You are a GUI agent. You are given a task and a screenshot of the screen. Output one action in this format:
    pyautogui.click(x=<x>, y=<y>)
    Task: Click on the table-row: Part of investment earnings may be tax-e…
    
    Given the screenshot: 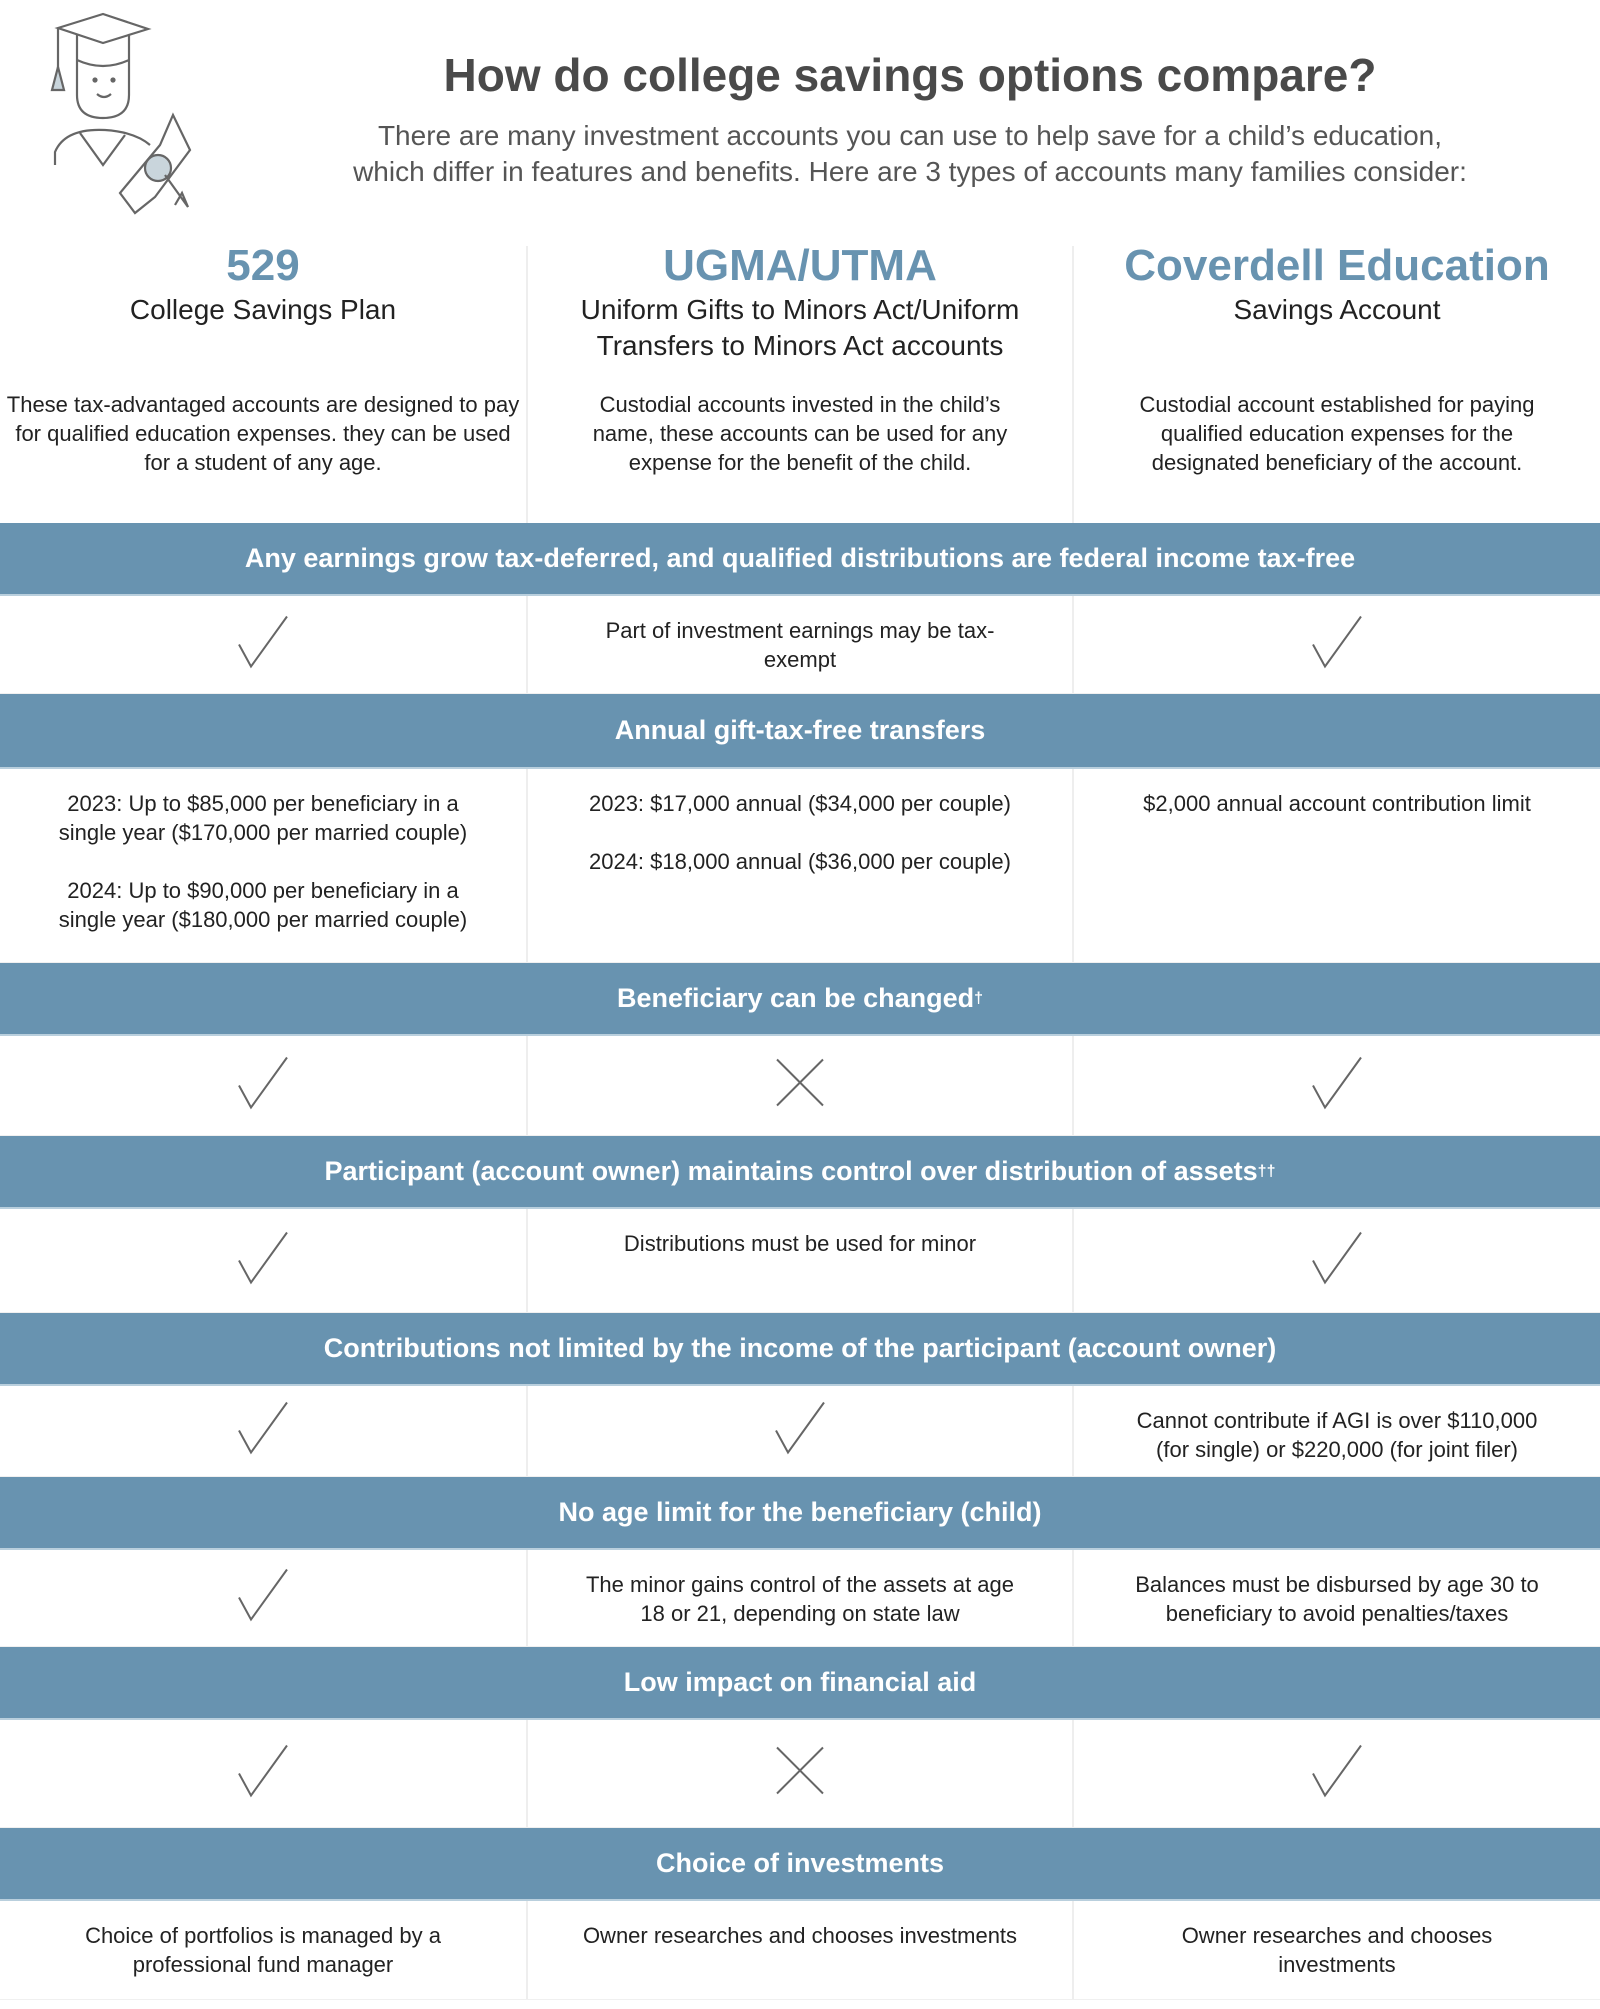 What is the action you would take?
    pyautogui.click(x=800, y=645)
    